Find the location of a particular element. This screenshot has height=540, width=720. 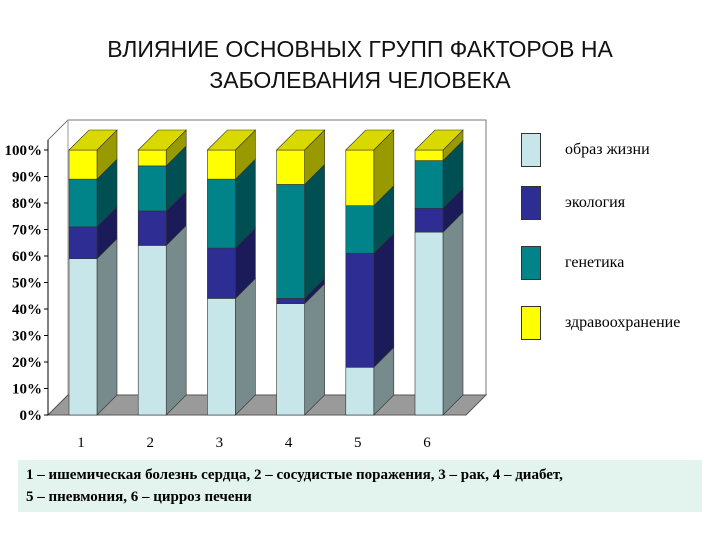

x-tick-label: 6 is located at coordinates (427, 443).